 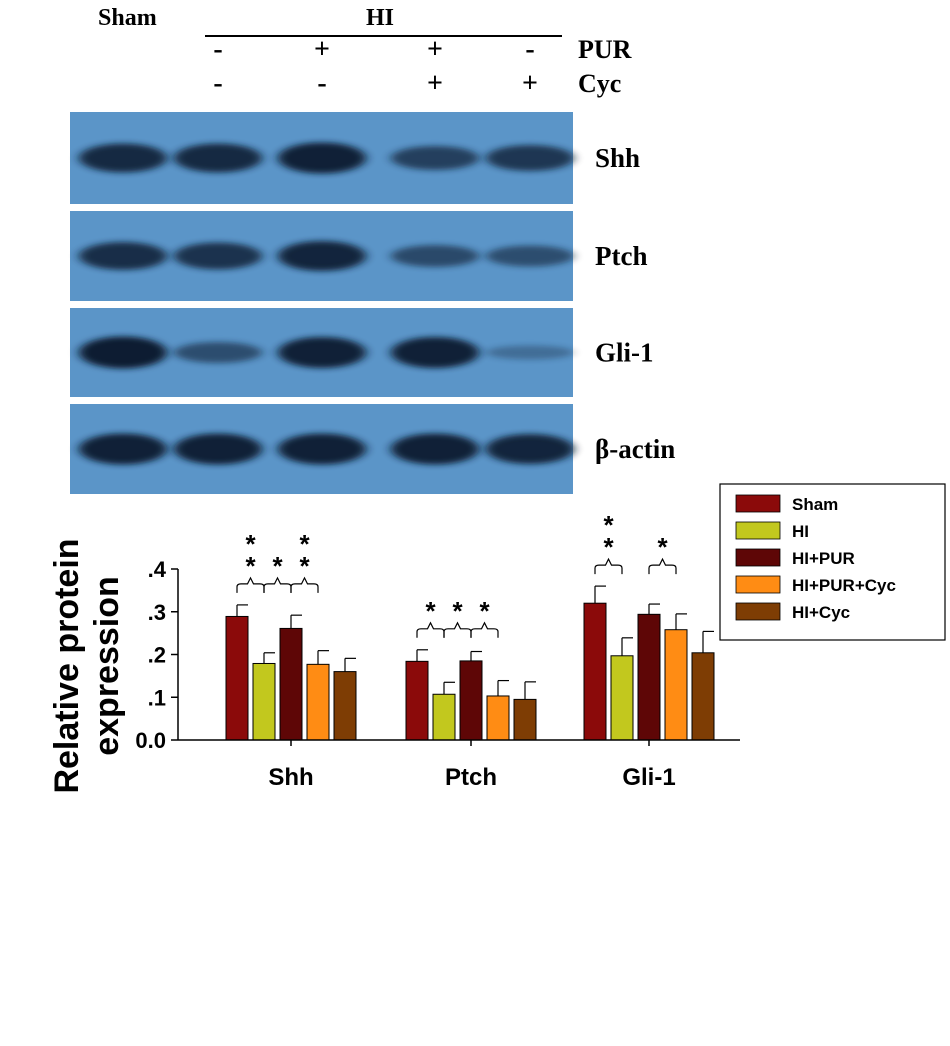 I want to click on y-tick-label: .1, so click(x=157, y=697).